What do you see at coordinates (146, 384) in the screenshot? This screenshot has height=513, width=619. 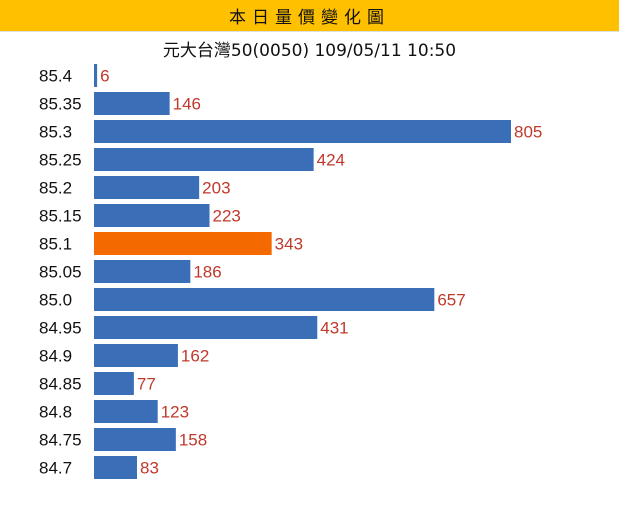 I see `value-label: 77` at bounding box center [146, 384].